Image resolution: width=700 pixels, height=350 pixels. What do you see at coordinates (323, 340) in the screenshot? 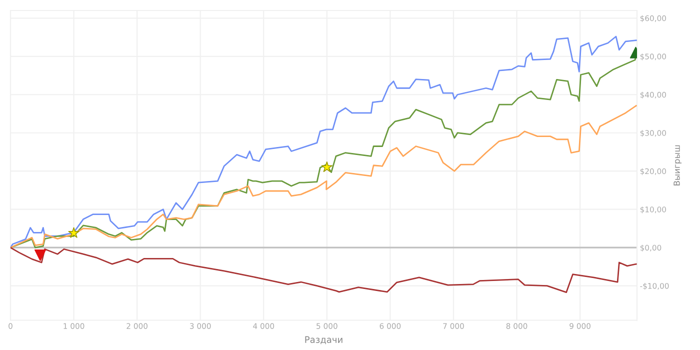
I see `x-axis-title: Раздачи` at bounding box center [323, 340].